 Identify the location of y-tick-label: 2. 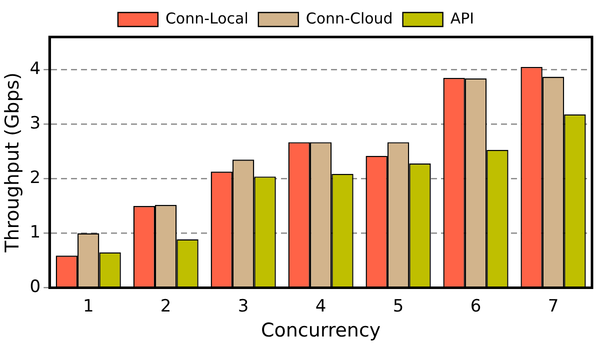
(35, 178).